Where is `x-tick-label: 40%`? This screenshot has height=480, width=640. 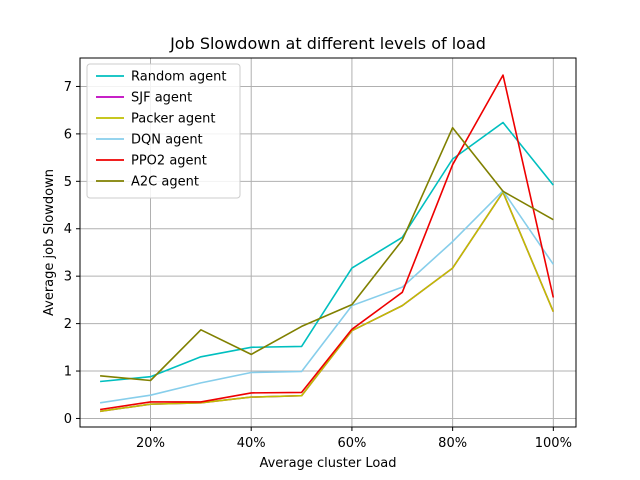
x-tick-label: 40% is located at coordinates (251, 443).